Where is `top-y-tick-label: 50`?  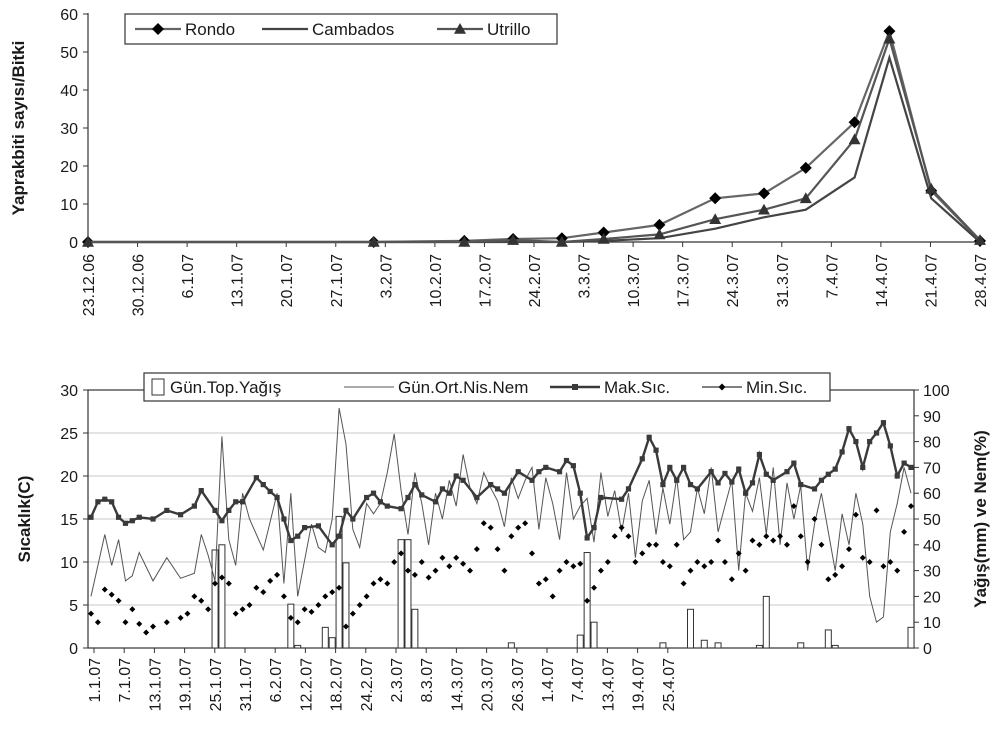
top-y-tick-label: 50 is located at coordinates (69, 53).